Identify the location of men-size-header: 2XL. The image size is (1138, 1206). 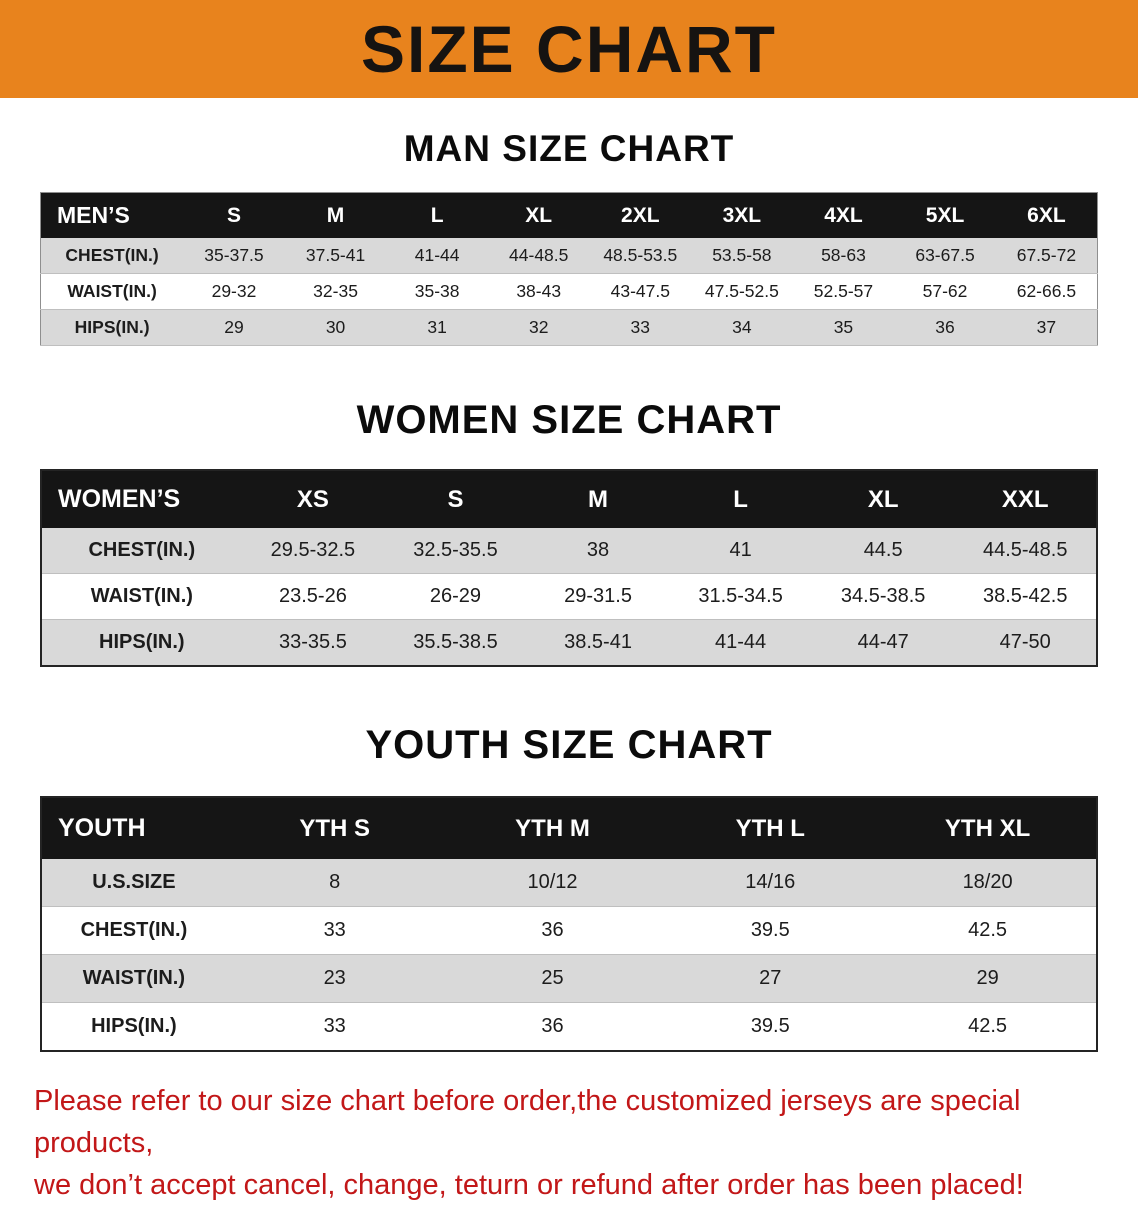
(640, 215).